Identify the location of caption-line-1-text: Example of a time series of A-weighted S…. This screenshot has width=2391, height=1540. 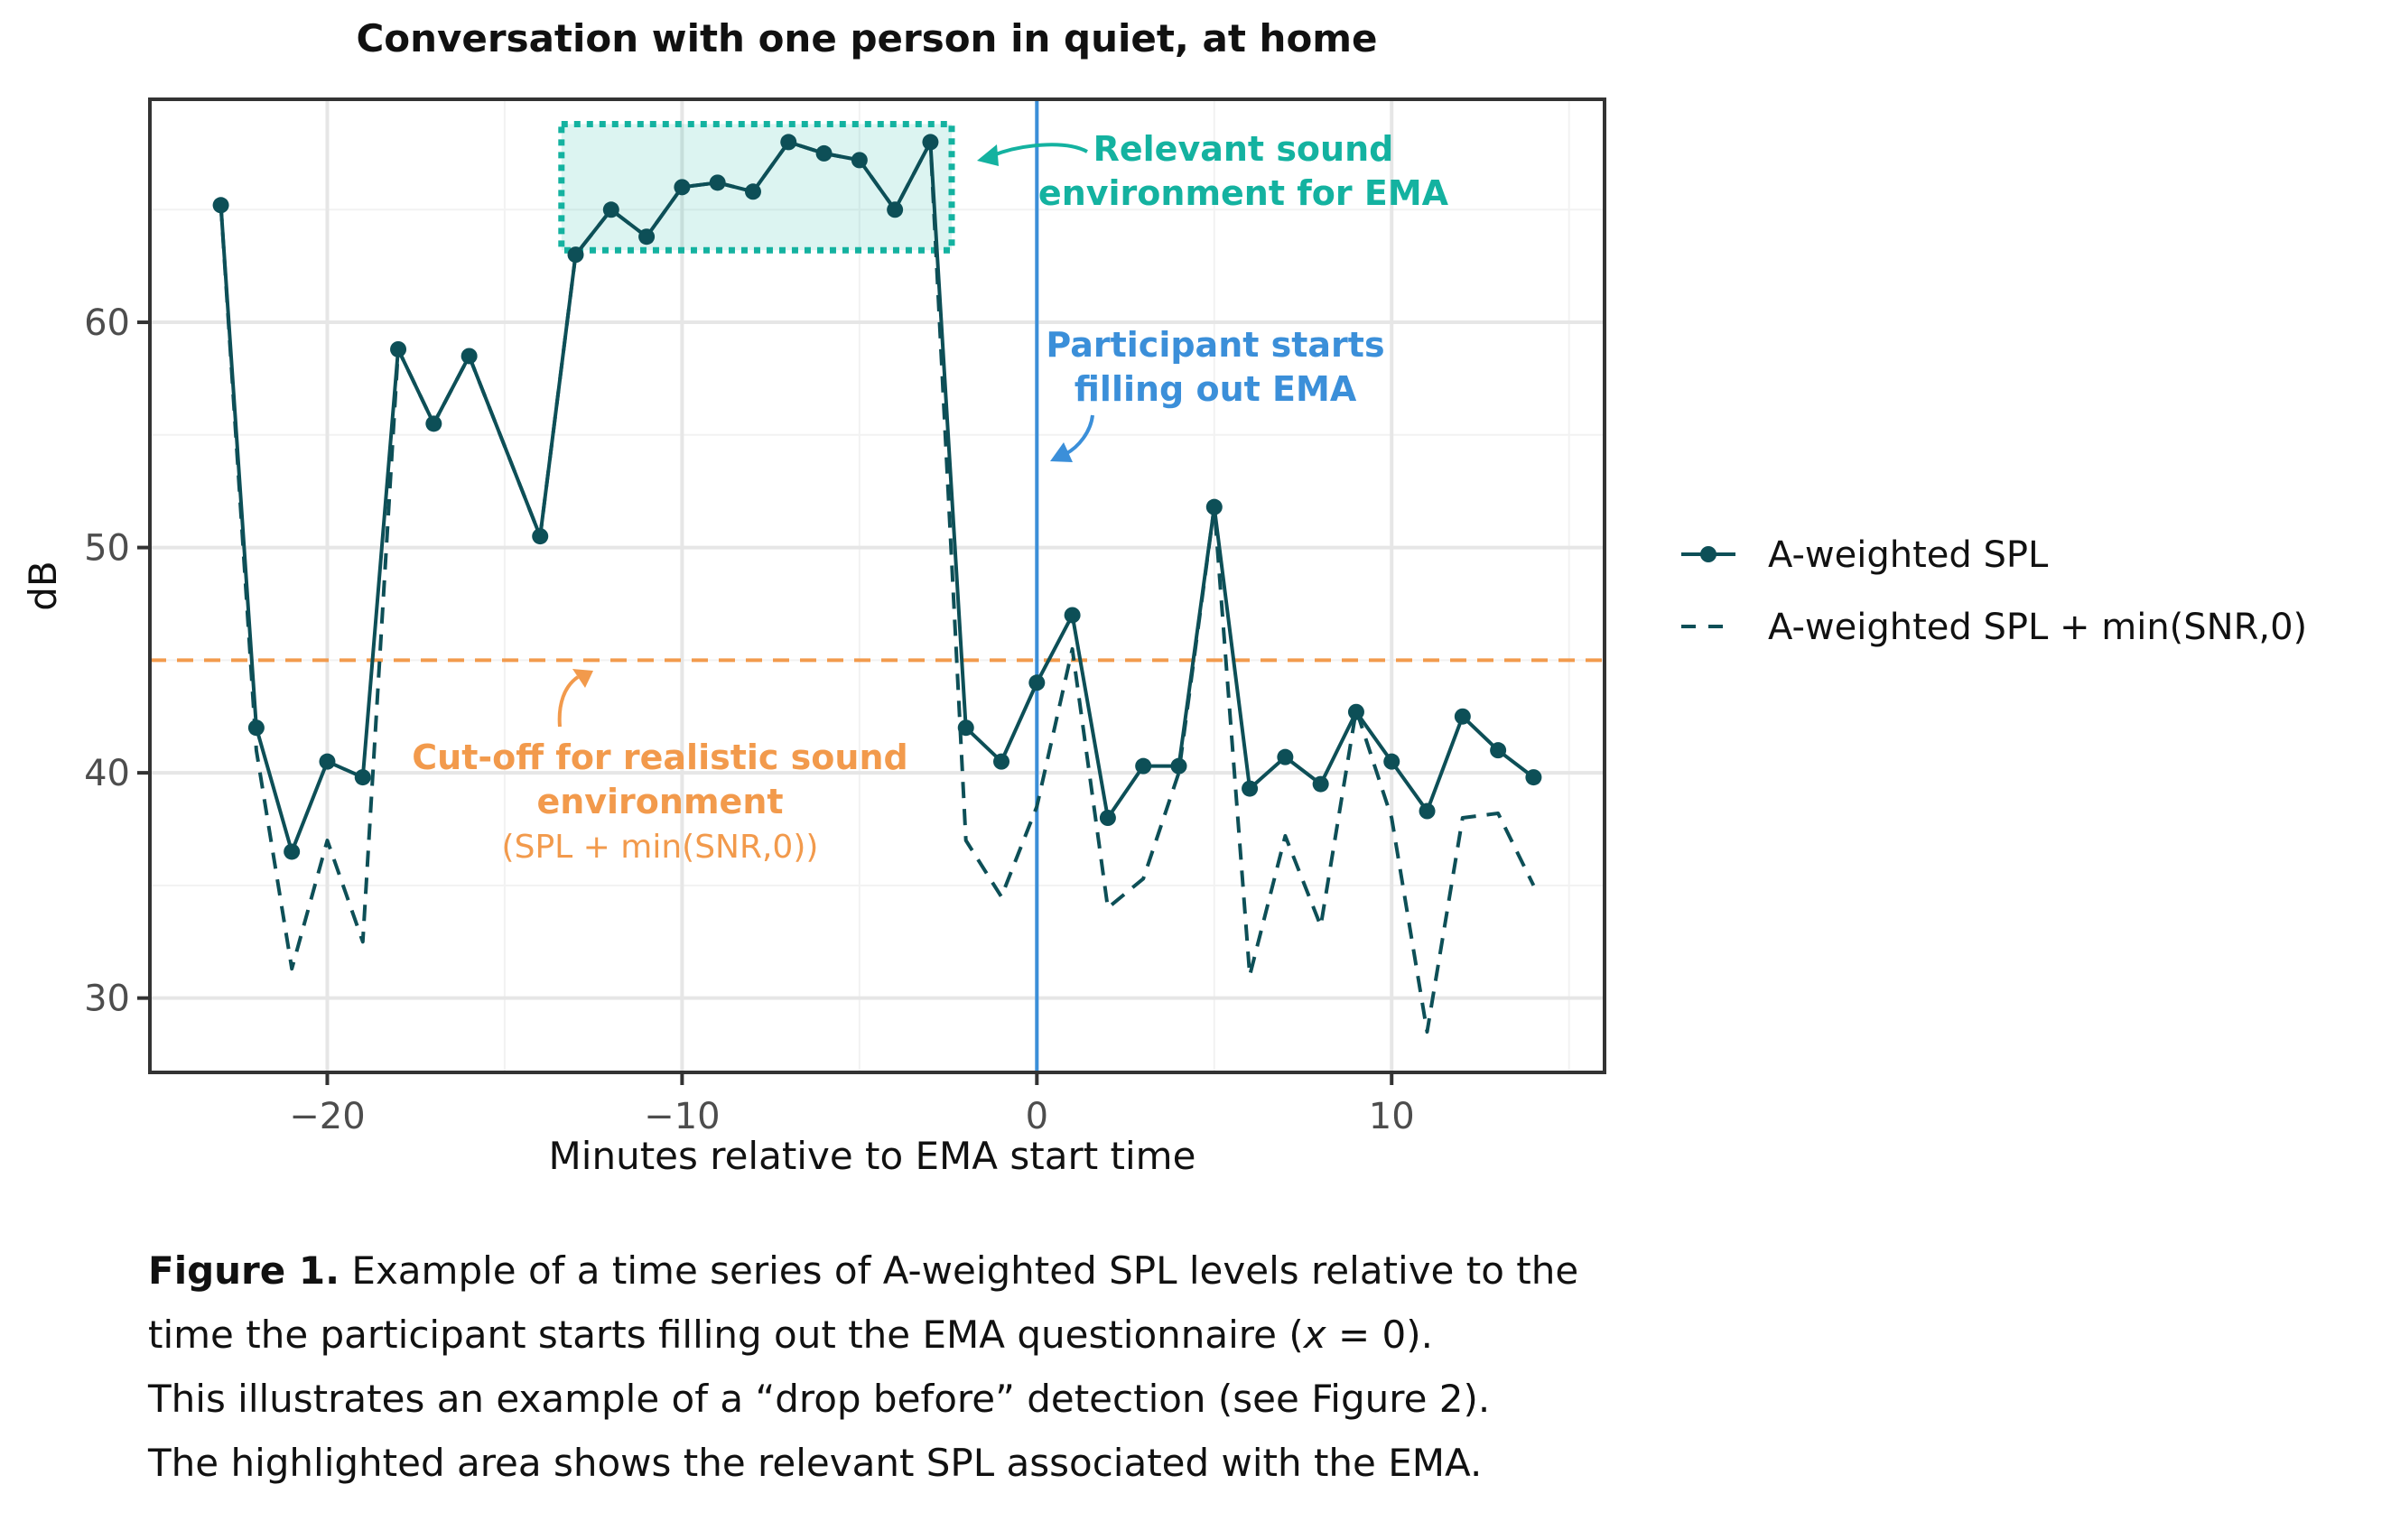
(960, 1270).